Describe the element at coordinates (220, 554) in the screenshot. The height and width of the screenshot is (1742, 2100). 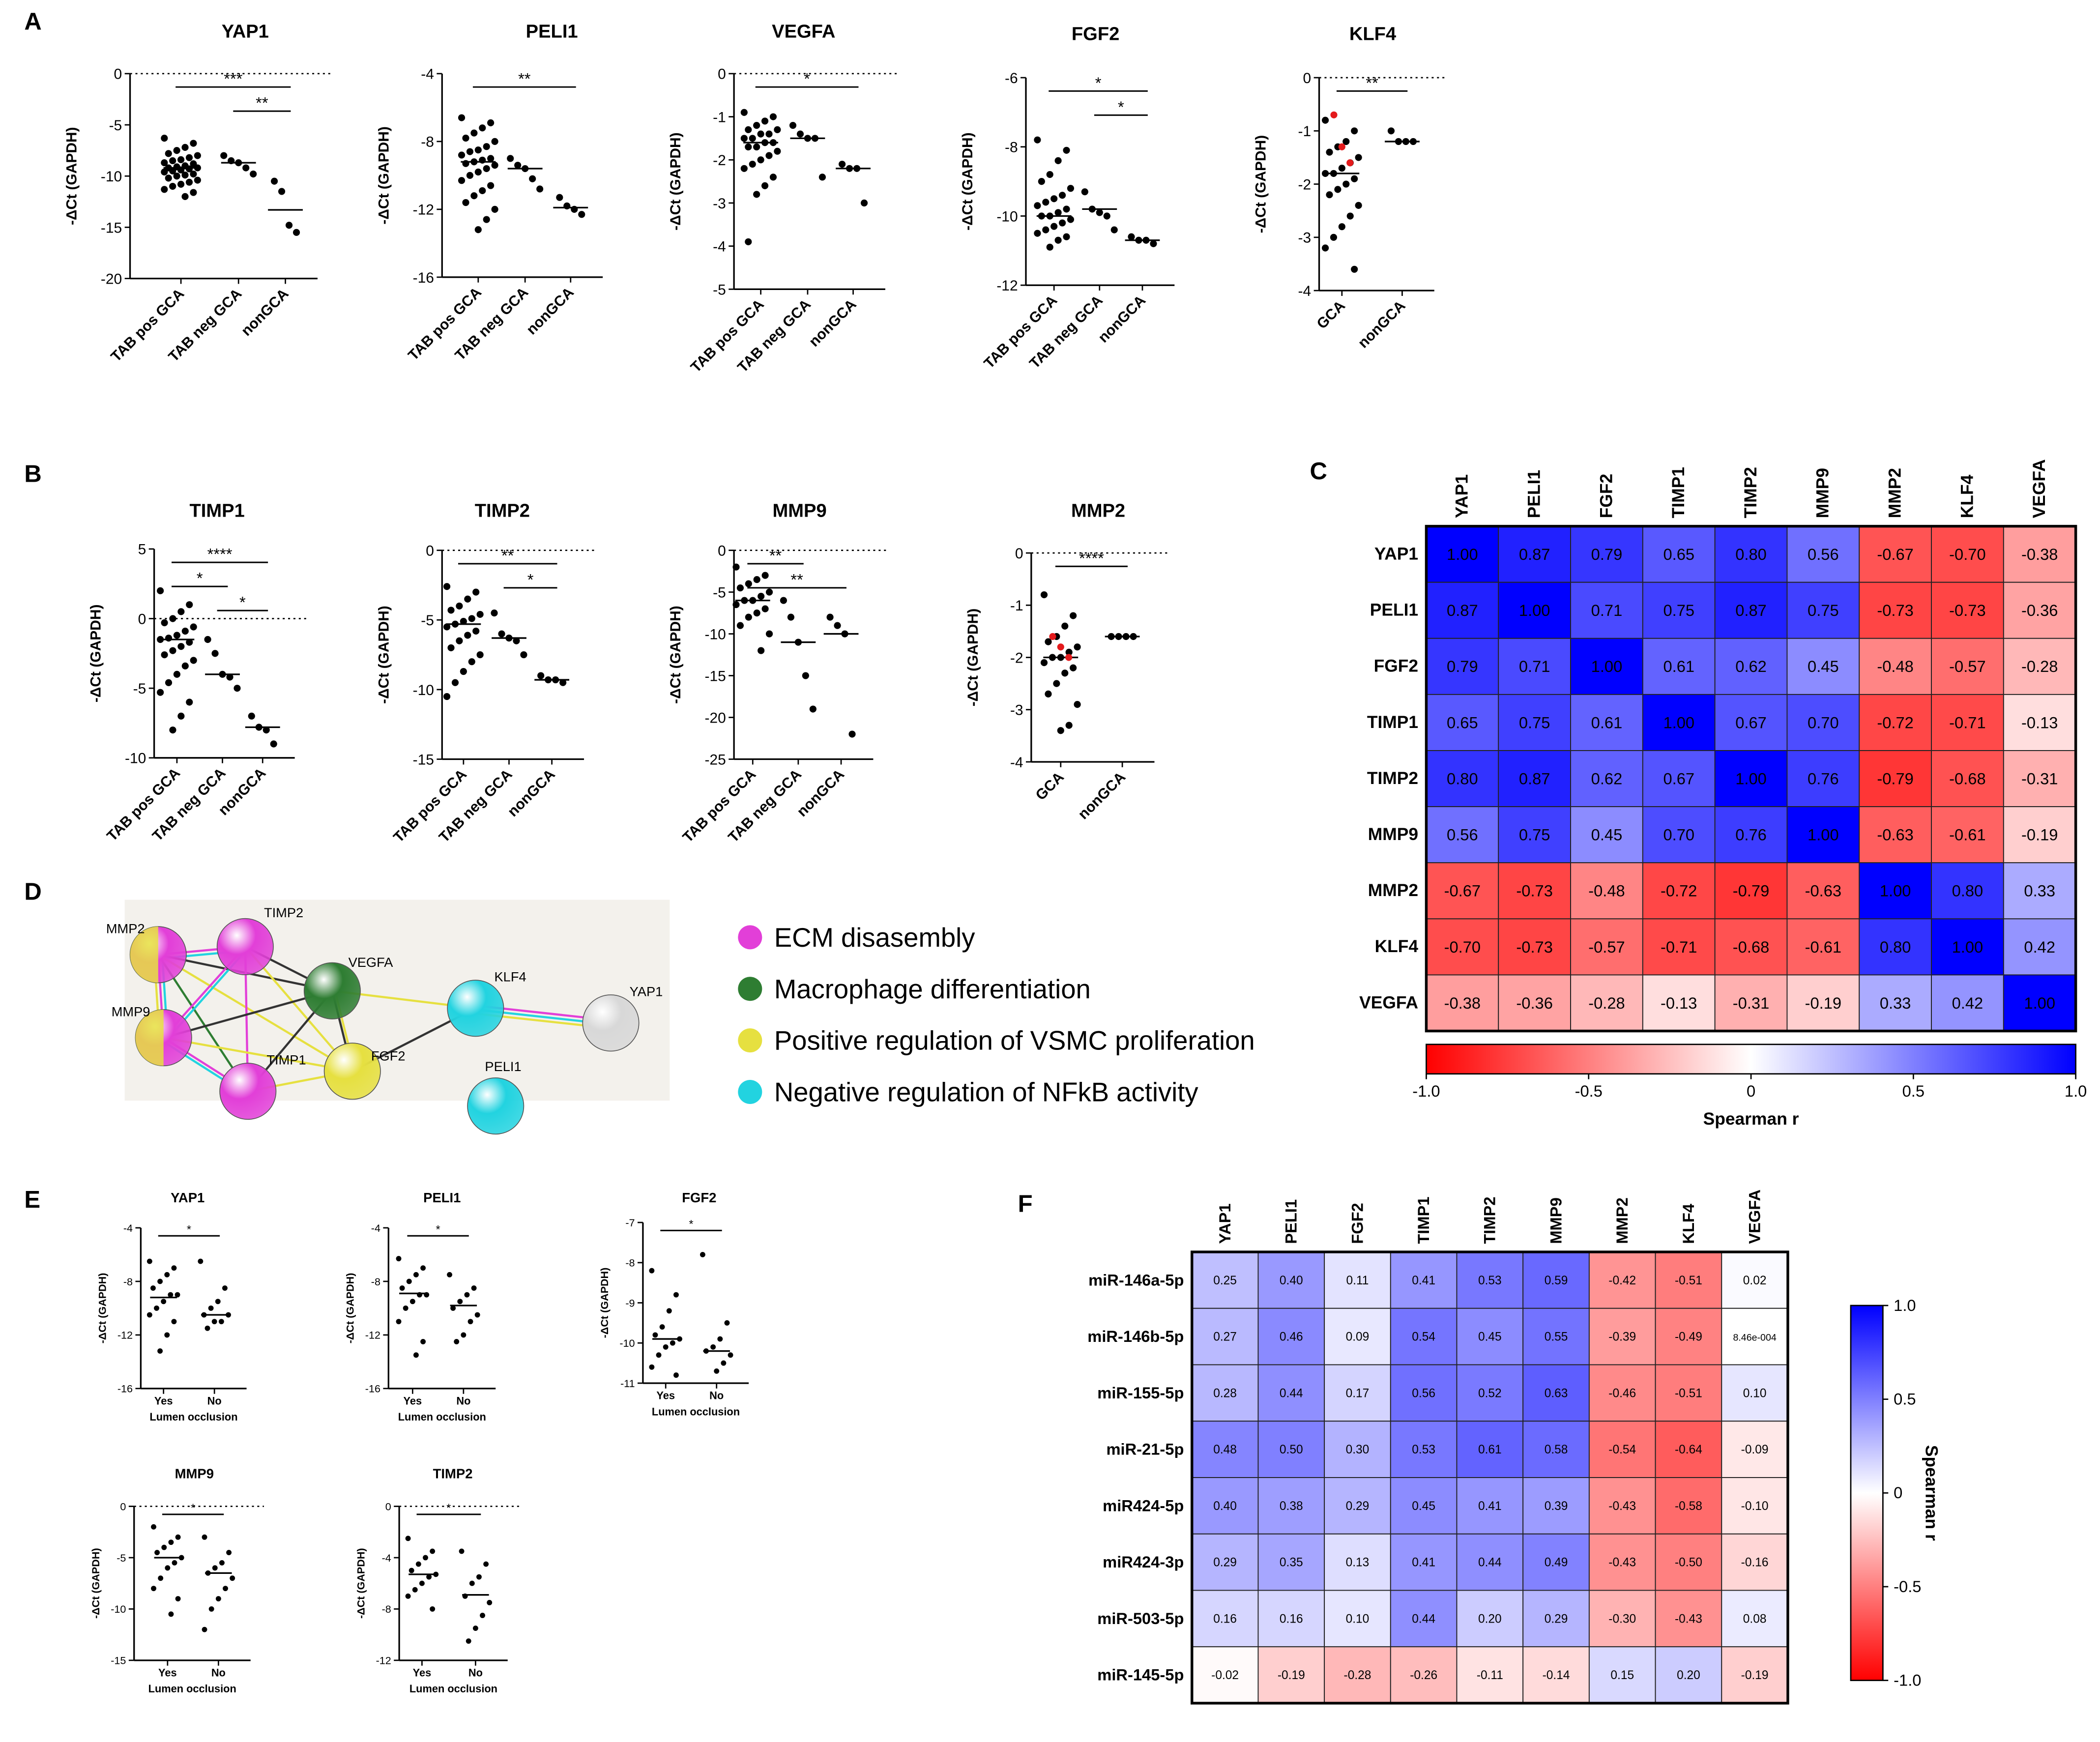
I see `significance-label: ****` at that location.